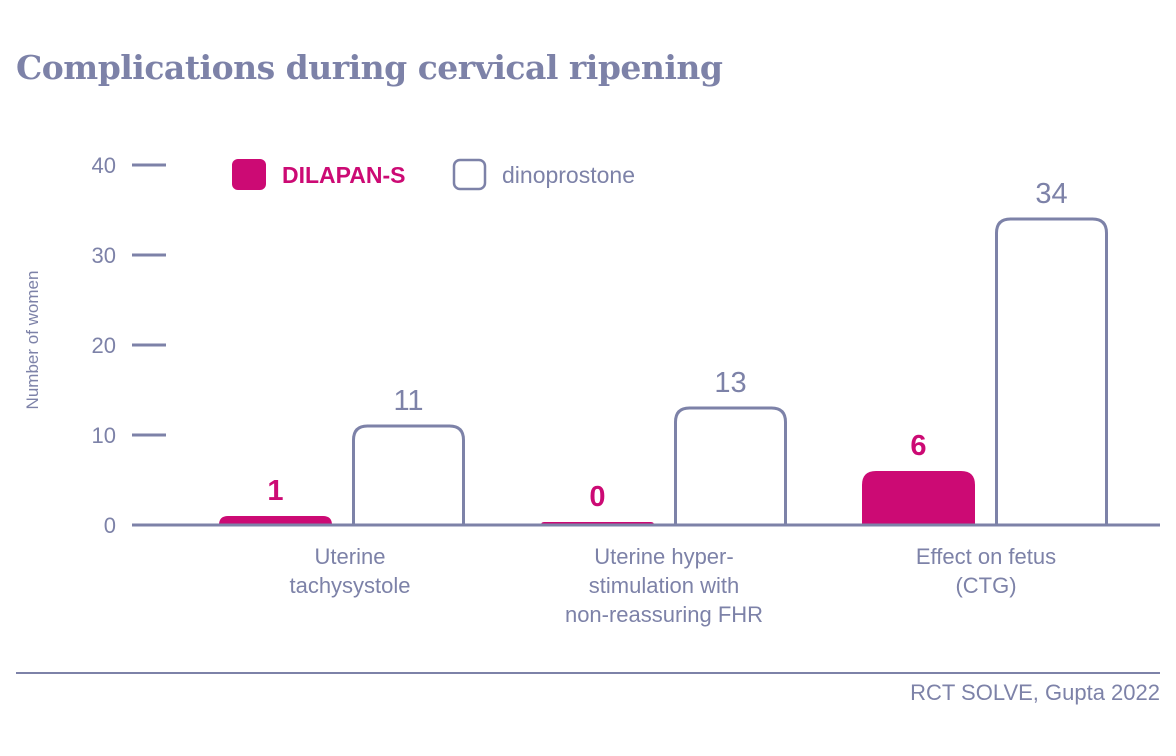 This screenshot has height=756, width=1176. What do you see at coordinates (918, 446) in the screenshot?
I see `bar-value-label: 6` at bounding box center [918, 446].